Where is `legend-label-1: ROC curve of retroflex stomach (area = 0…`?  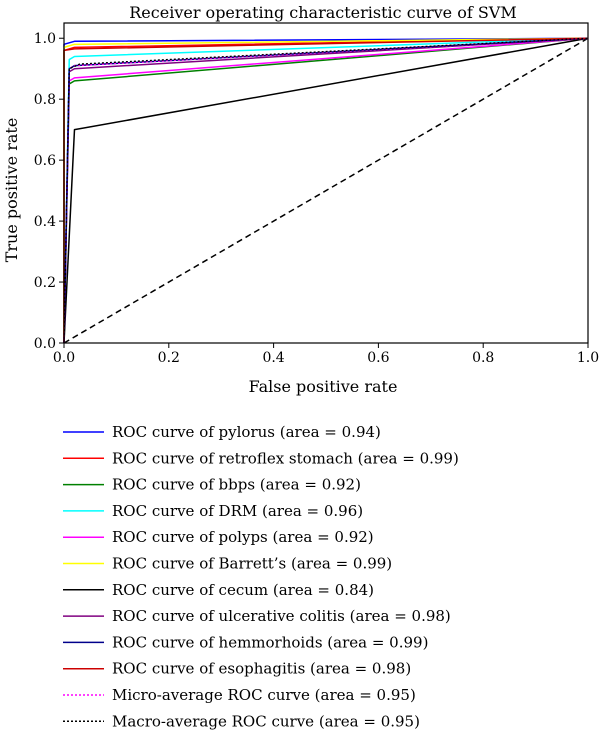
legend-label-1: ROC curve of retroflex stomach (area = 0… is located at coordinates (285, 458).